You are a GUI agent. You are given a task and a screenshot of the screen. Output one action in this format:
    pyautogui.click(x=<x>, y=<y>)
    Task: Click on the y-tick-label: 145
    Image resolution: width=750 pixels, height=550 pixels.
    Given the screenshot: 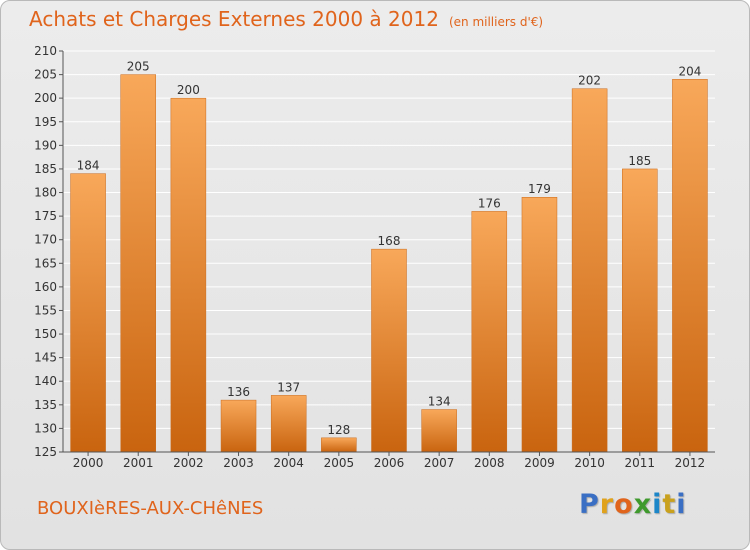 What is the action you would take?
    pyautogui.click(x=45, y=358)
    